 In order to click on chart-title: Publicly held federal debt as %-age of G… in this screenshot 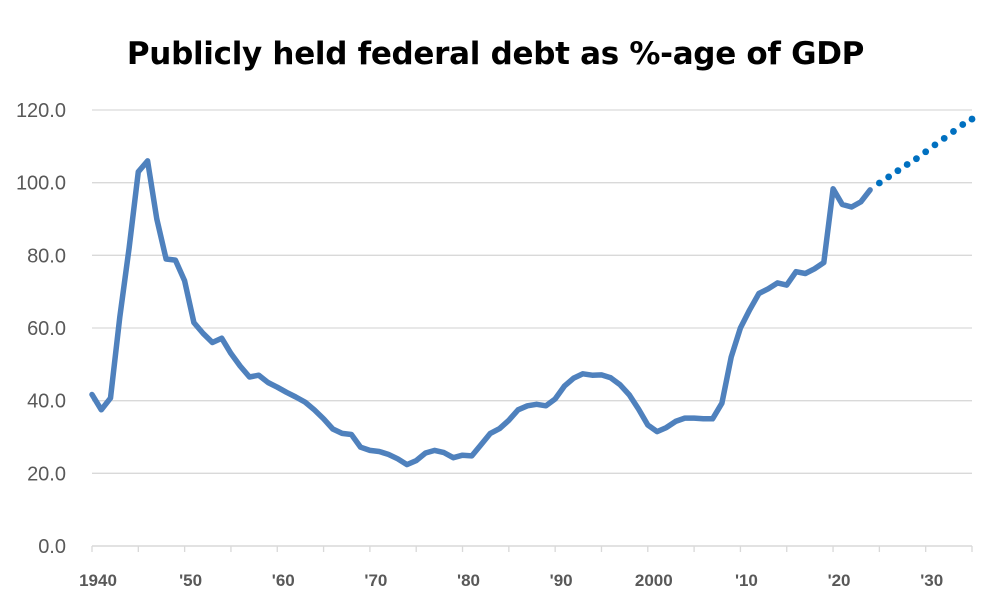, I will do `click(495, 54)`.